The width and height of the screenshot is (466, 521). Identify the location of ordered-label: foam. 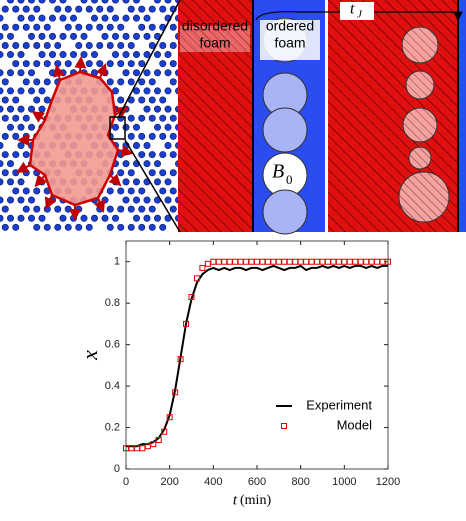
(289, 43).